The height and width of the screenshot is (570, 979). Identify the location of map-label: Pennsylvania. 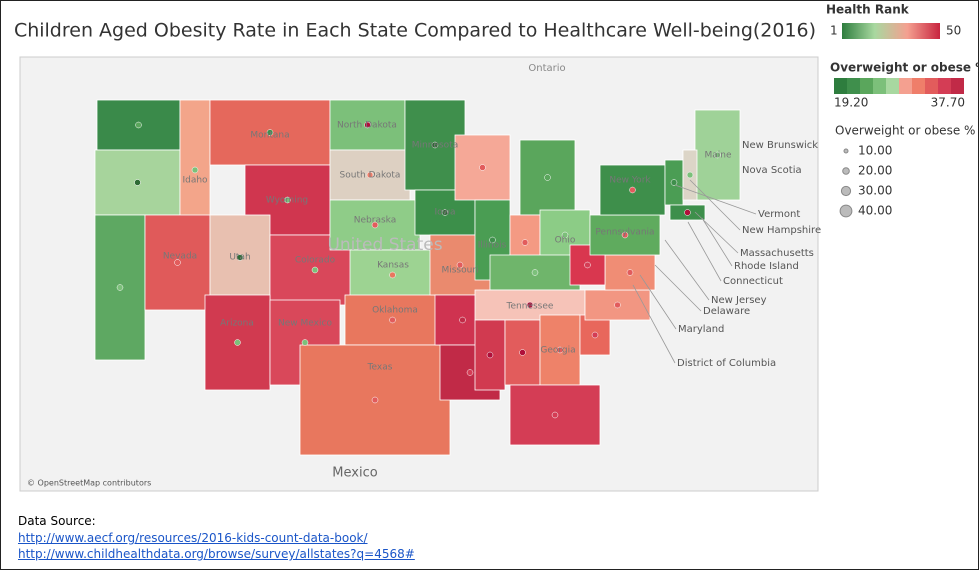
(624, 233).